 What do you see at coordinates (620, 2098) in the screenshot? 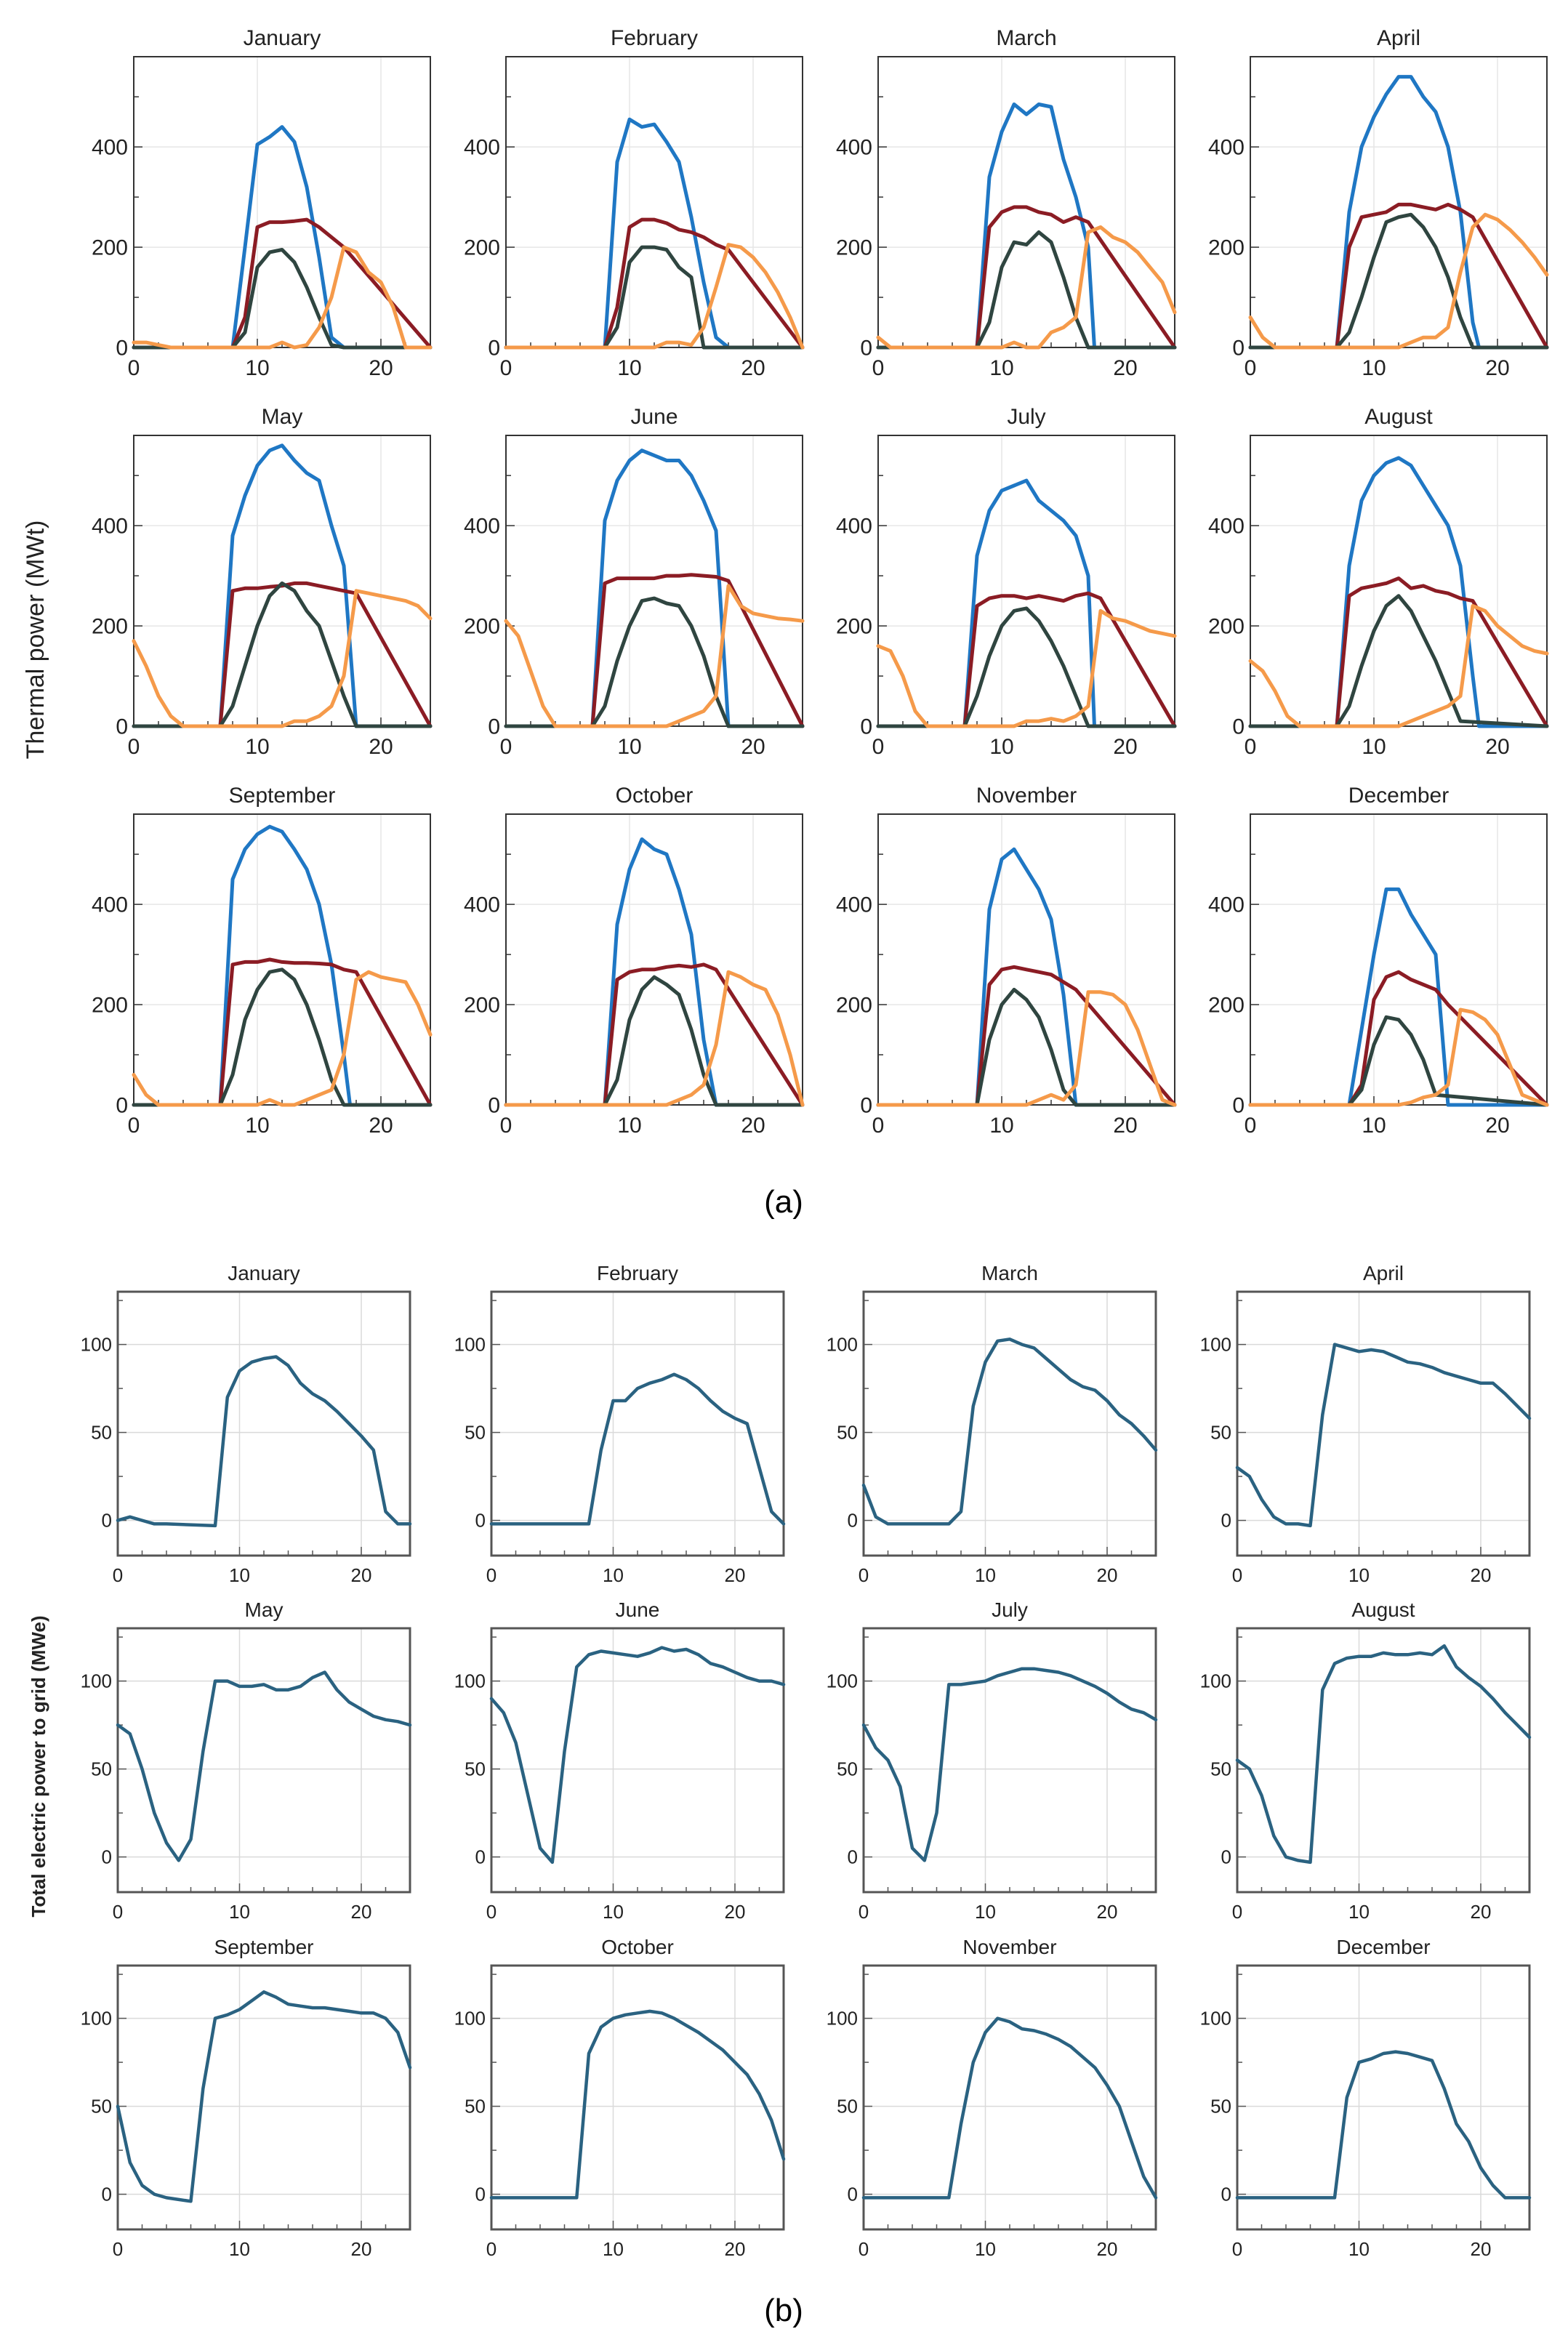
I see `subplot-october: October 0 10 20 0 50 100` at bounding box center [620, 2098].